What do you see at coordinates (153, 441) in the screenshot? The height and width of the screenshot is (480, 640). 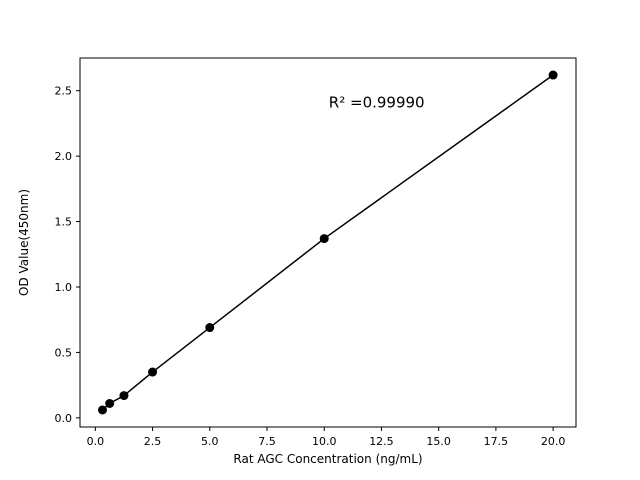 I see `x-tick-label: 2.5` at bounding box center [153, 441].